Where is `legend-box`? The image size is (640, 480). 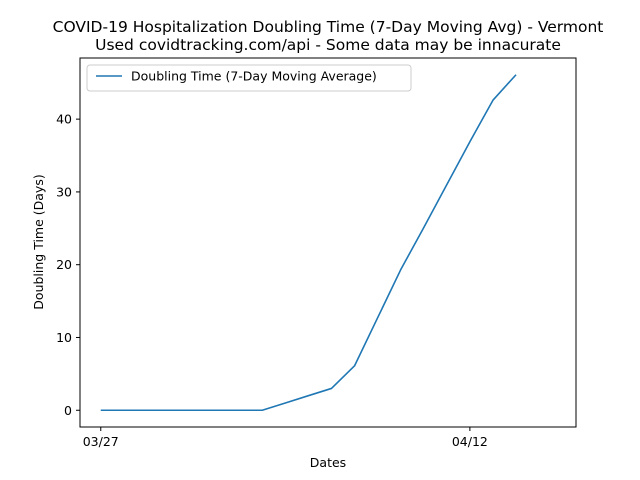 legend-box is located at coordinates (249, 78).